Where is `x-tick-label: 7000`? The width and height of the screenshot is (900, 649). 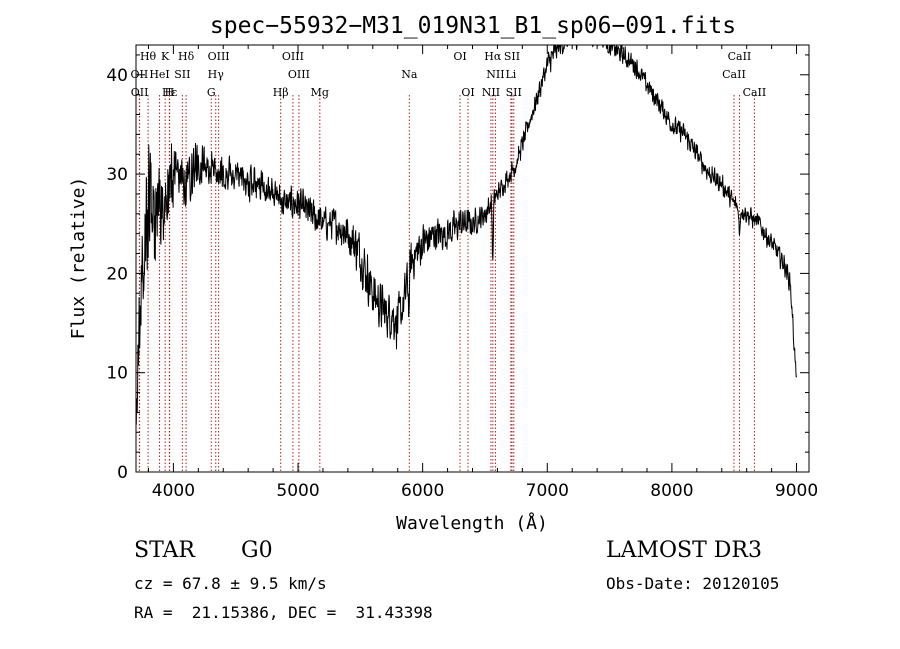 x-tick-label: 7000 is located at coordinates (547, 491).